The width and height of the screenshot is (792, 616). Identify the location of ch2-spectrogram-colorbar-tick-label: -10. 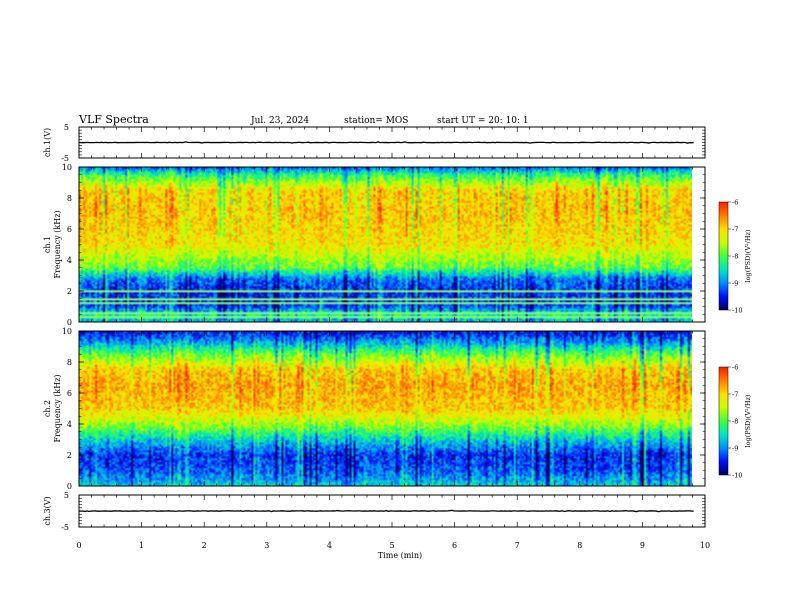
(737, 476).